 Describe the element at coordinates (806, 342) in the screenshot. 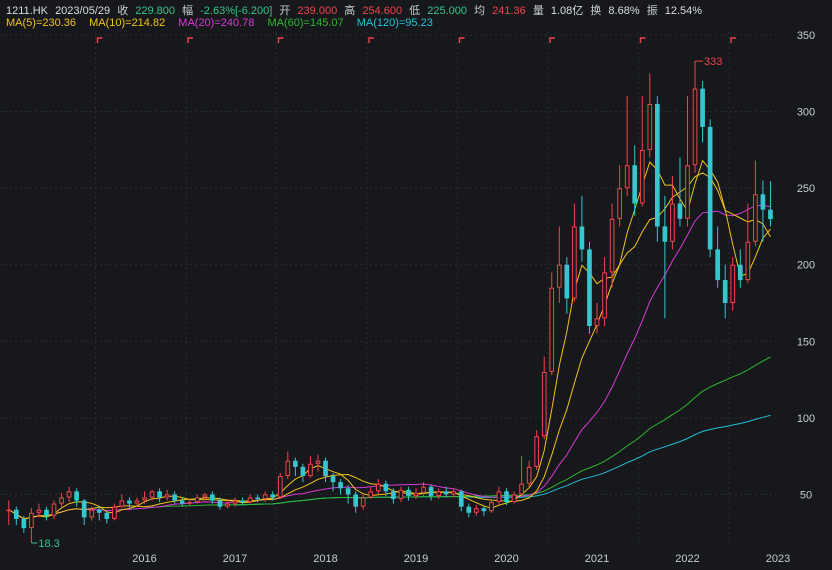

I see `y-tick-label: 150` at that location.